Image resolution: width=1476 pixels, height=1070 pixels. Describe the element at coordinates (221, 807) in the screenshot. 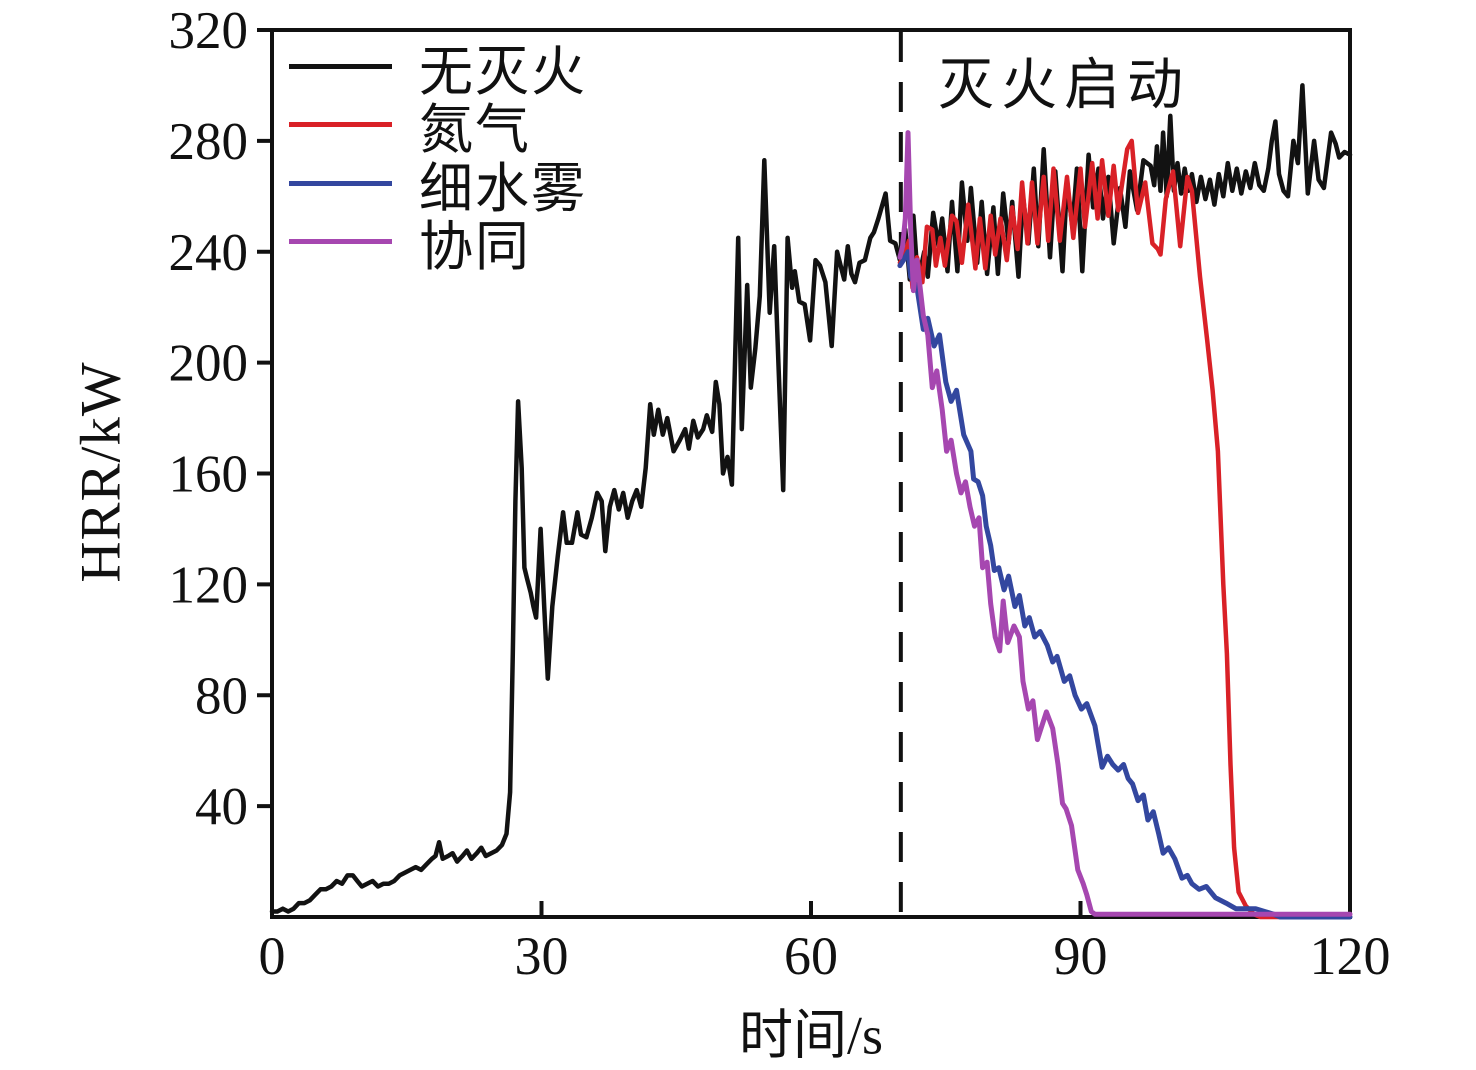

I see `y-tick-label-40: 40` at that location.